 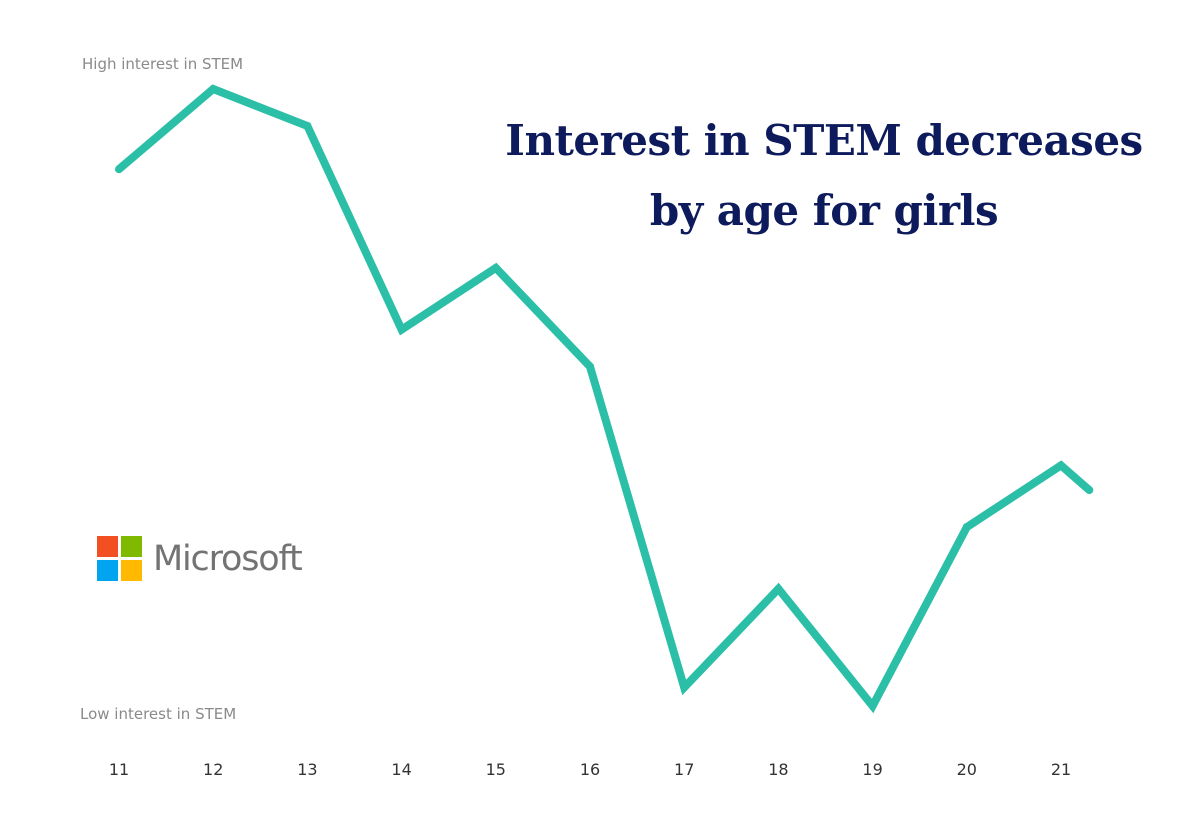 What do you see at coordinates (1061, 769) in the screenshot?
I see `x-tick-label: 21` at bounding box center [1061, 769].